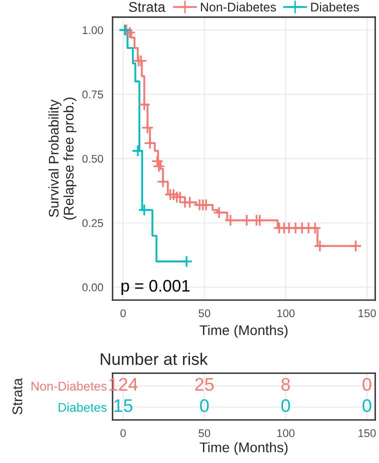 This screenshot has width=379, height=463. What do you see at coordinates (82, 407) in the screenshot?
I see `y-tick-label: Diabetes` at bounding box center [82, 407].